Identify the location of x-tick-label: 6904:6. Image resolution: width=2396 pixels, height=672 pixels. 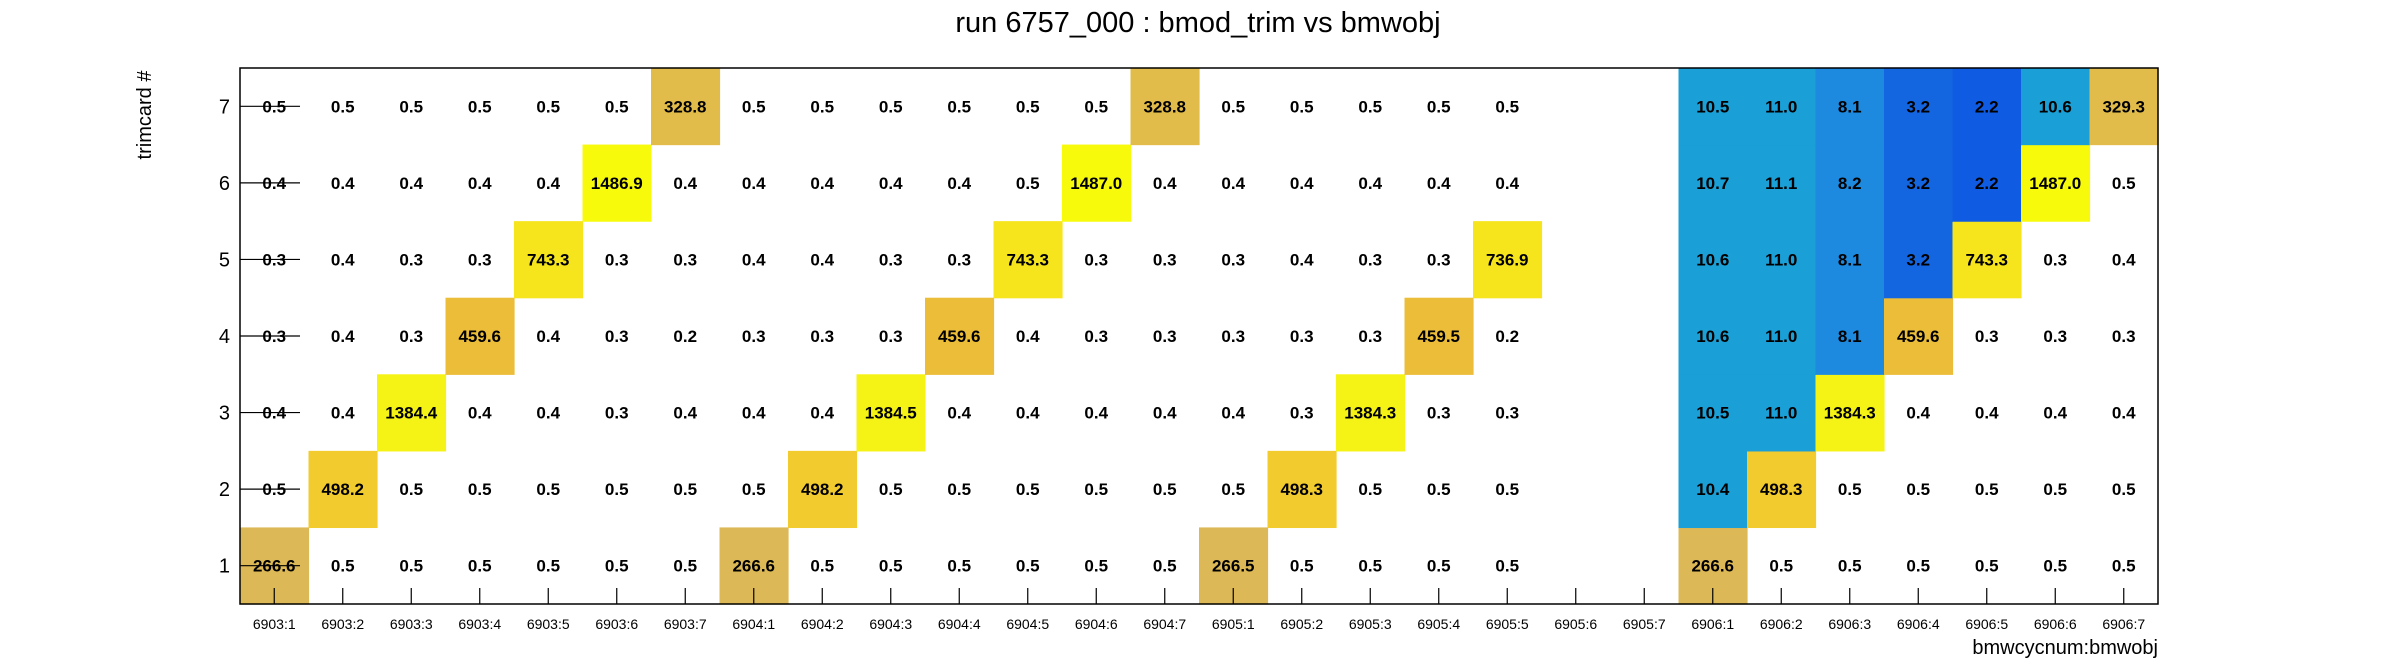
(1096, 624).